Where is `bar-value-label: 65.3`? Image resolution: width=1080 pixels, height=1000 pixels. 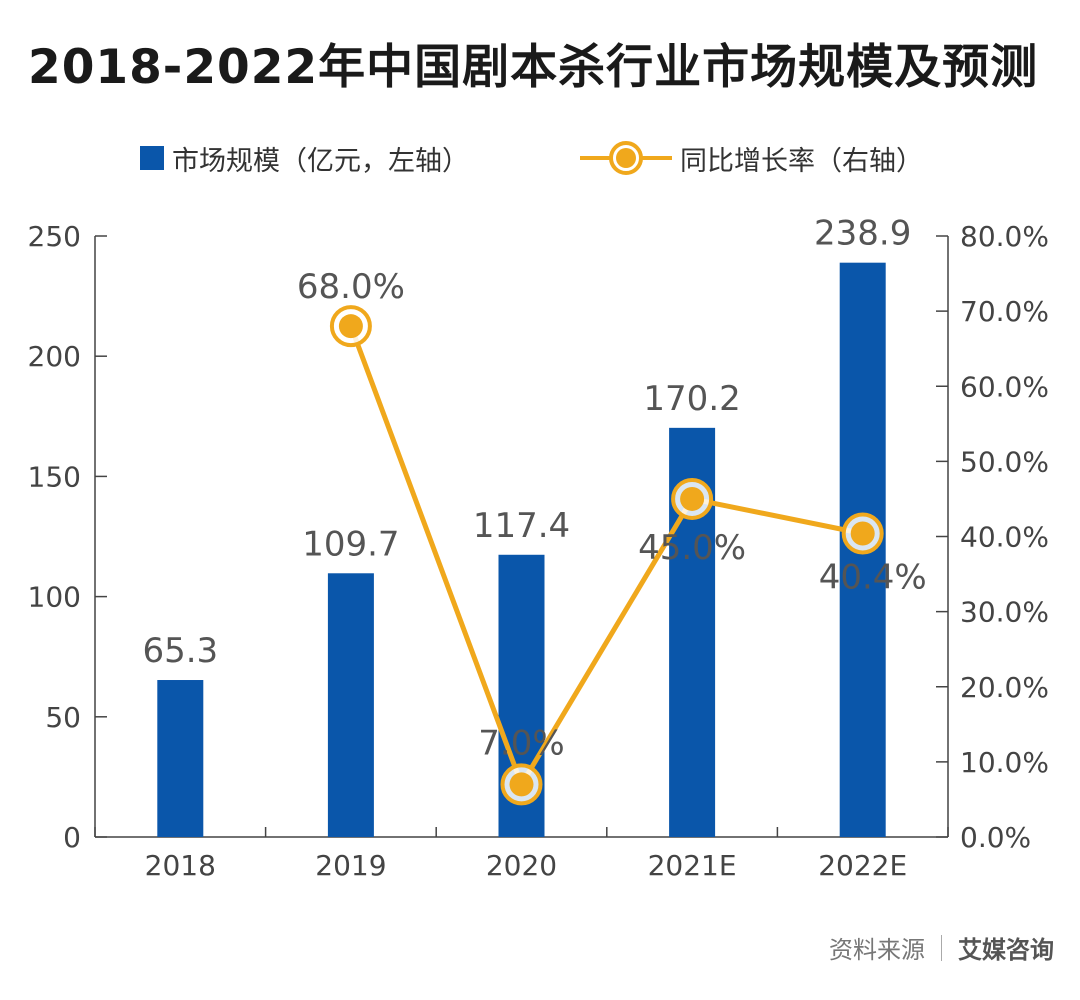
bar-value-label: 65.3 is located at coordinates (180, 651).